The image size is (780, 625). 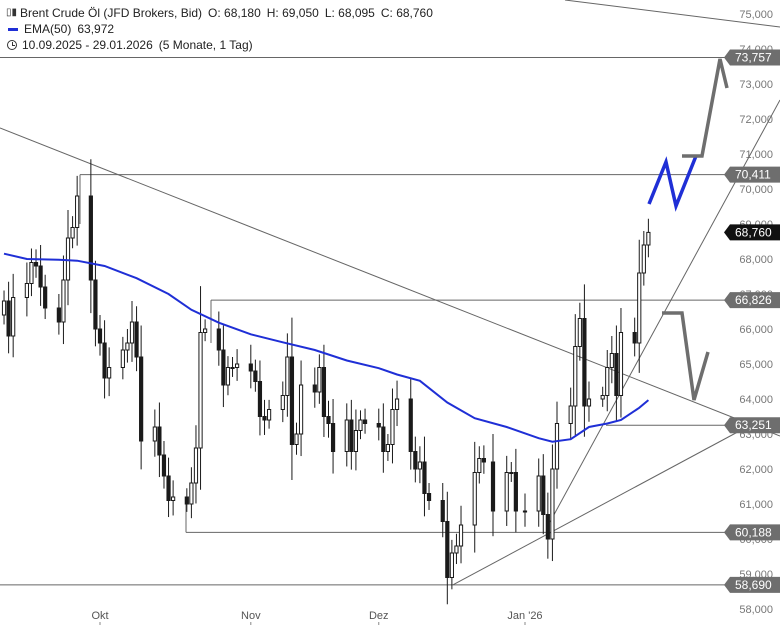 What do you see at coordinates (12, 45) in the screenshot?
I see `clock-icon` at bounding box center [12, 45].